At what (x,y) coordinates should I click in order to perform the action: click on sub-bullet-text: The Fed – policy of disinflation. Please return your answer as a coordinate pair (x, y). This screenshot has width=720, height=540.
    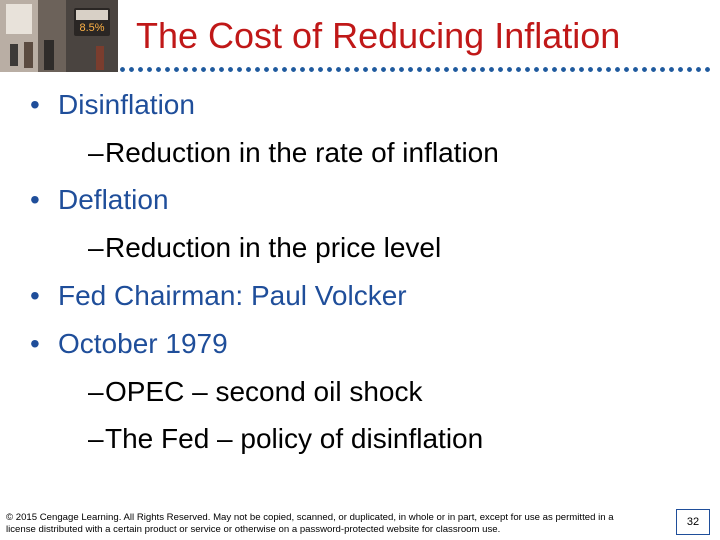
    Looking at the image, I should click on (294, 438).